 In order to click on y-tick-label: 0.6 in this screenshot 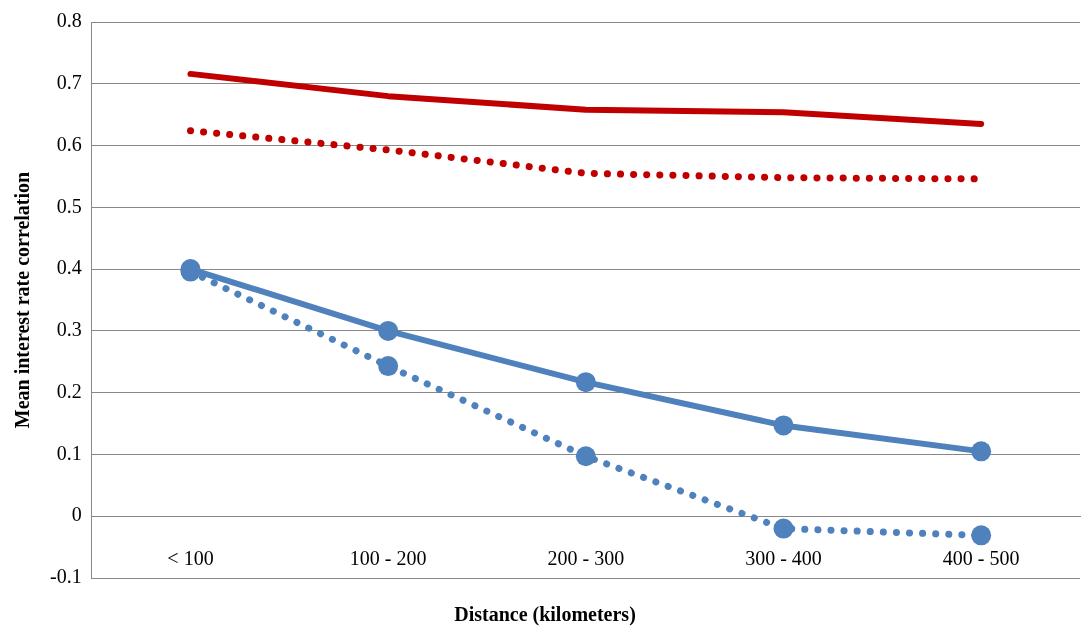, I will do `click(69, 143)`.